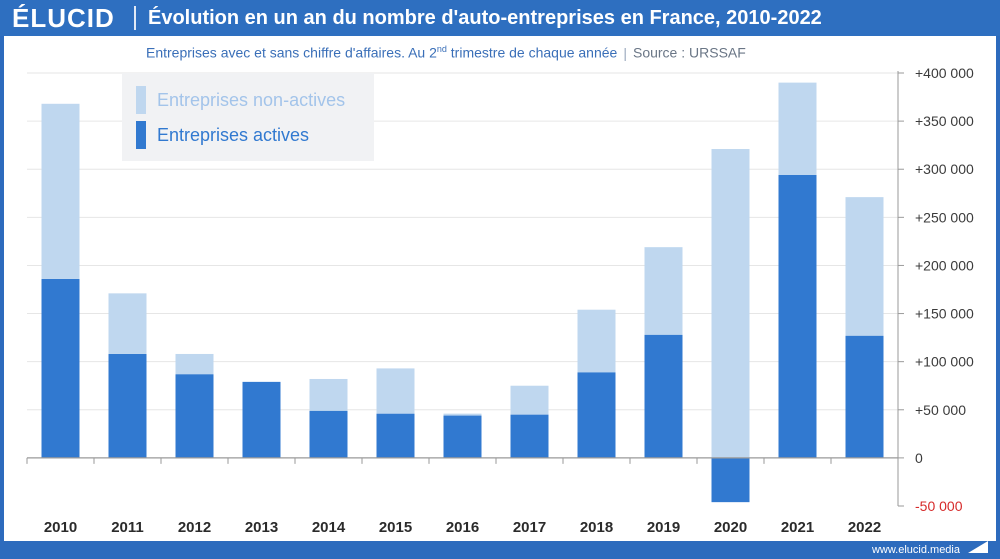 The image size is (1000, 559). What do you see at coordinates (915, 550) in the screenshot?
I see `footer-website: www.elucid.media` at bounding box center [915, 550].